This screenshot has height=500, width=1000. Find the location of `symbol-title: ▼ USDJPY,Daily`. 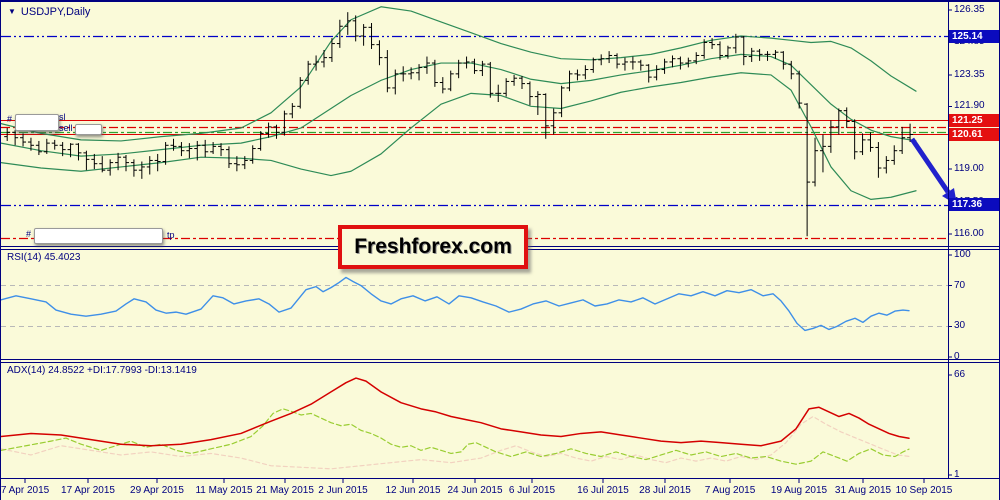

symbol-title: ▼ USDJPY,Daily is located at coordinates (49, 12).